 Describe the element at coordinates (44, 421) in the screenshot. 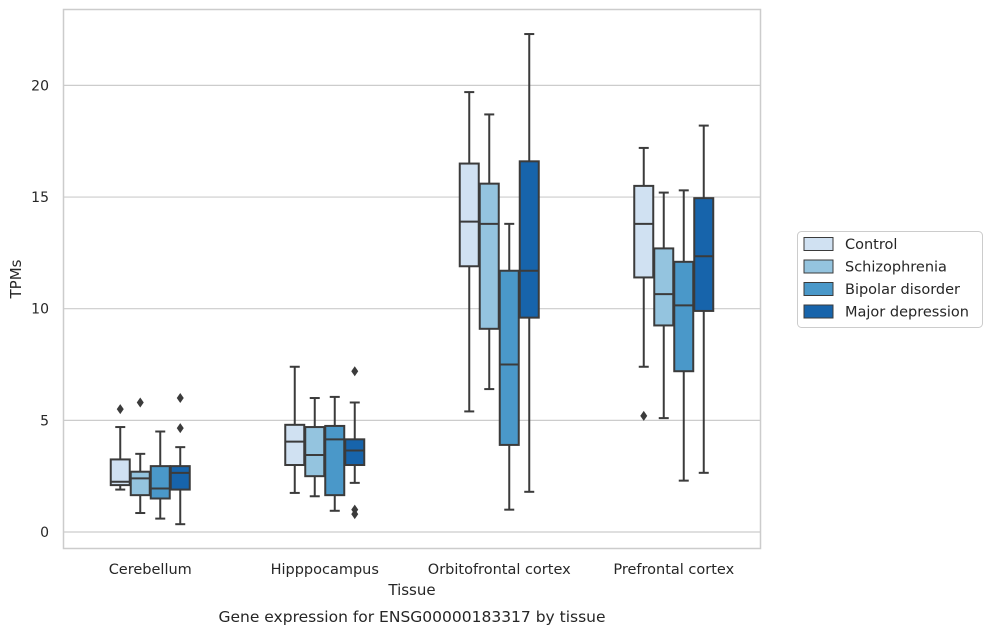

I see `y-tick-label: 5` at that location.